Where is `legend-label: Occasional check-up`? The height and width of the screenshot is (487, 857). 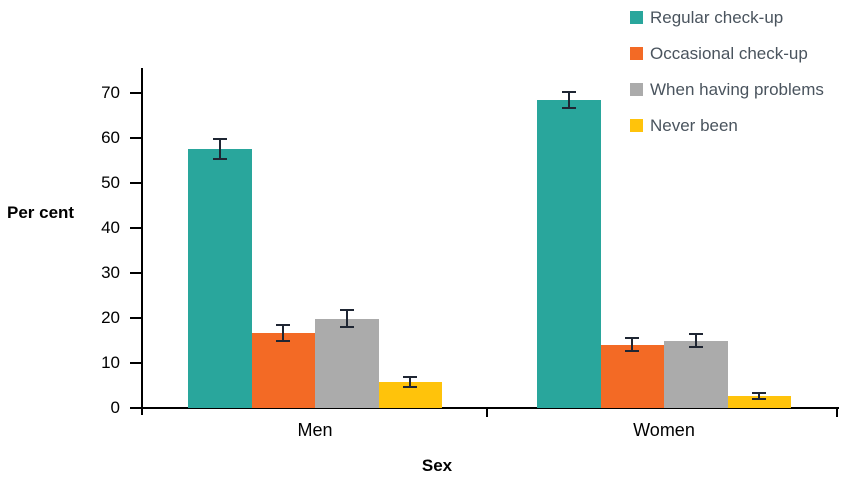
legend-label: Occasional check-up is located at coordinates (729, 53).